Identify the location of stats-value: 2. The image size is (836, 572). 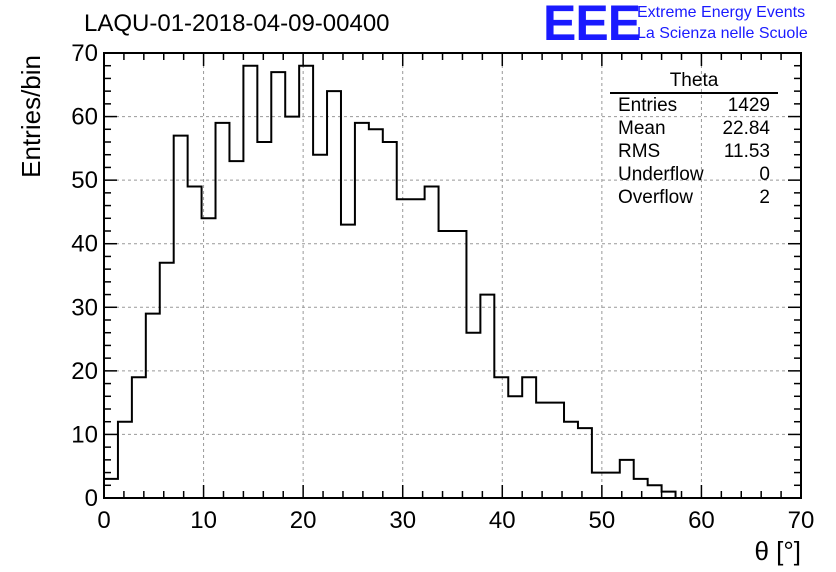
(764, 197).